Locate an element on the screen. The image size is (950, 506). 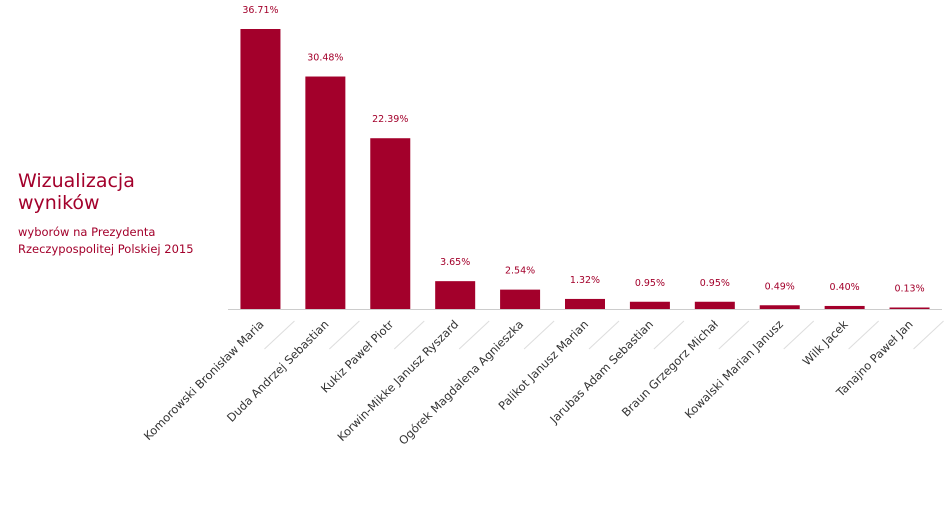
bar-value-label: 0.13% is located at coordinates (909, 289).